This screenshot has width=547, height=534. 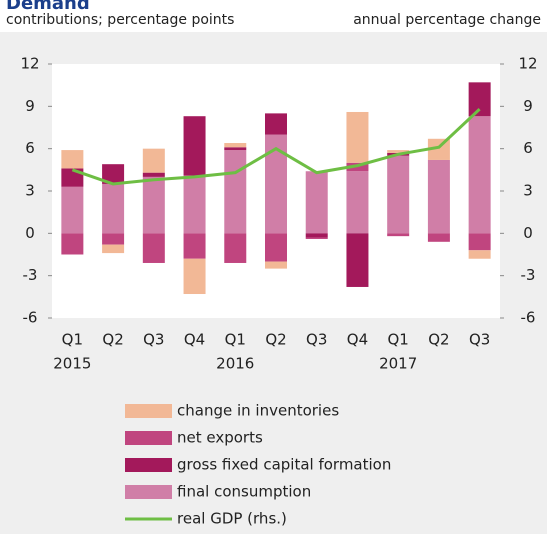 What do you see at coordinates (528, 106) in the screenshot?
I see `y2-tick-label: 9` at bounding box center [528, 106].